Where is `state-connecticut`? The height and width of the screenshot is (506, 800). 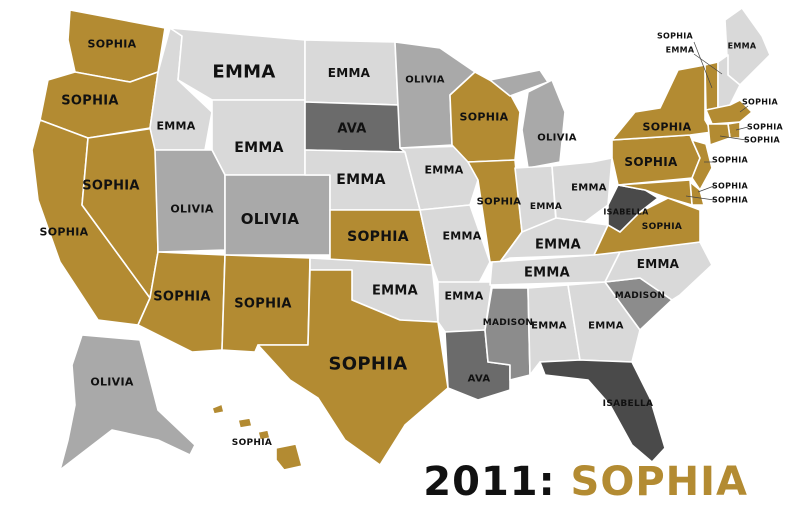 state-connecticut is located at coordinates (719, 134).